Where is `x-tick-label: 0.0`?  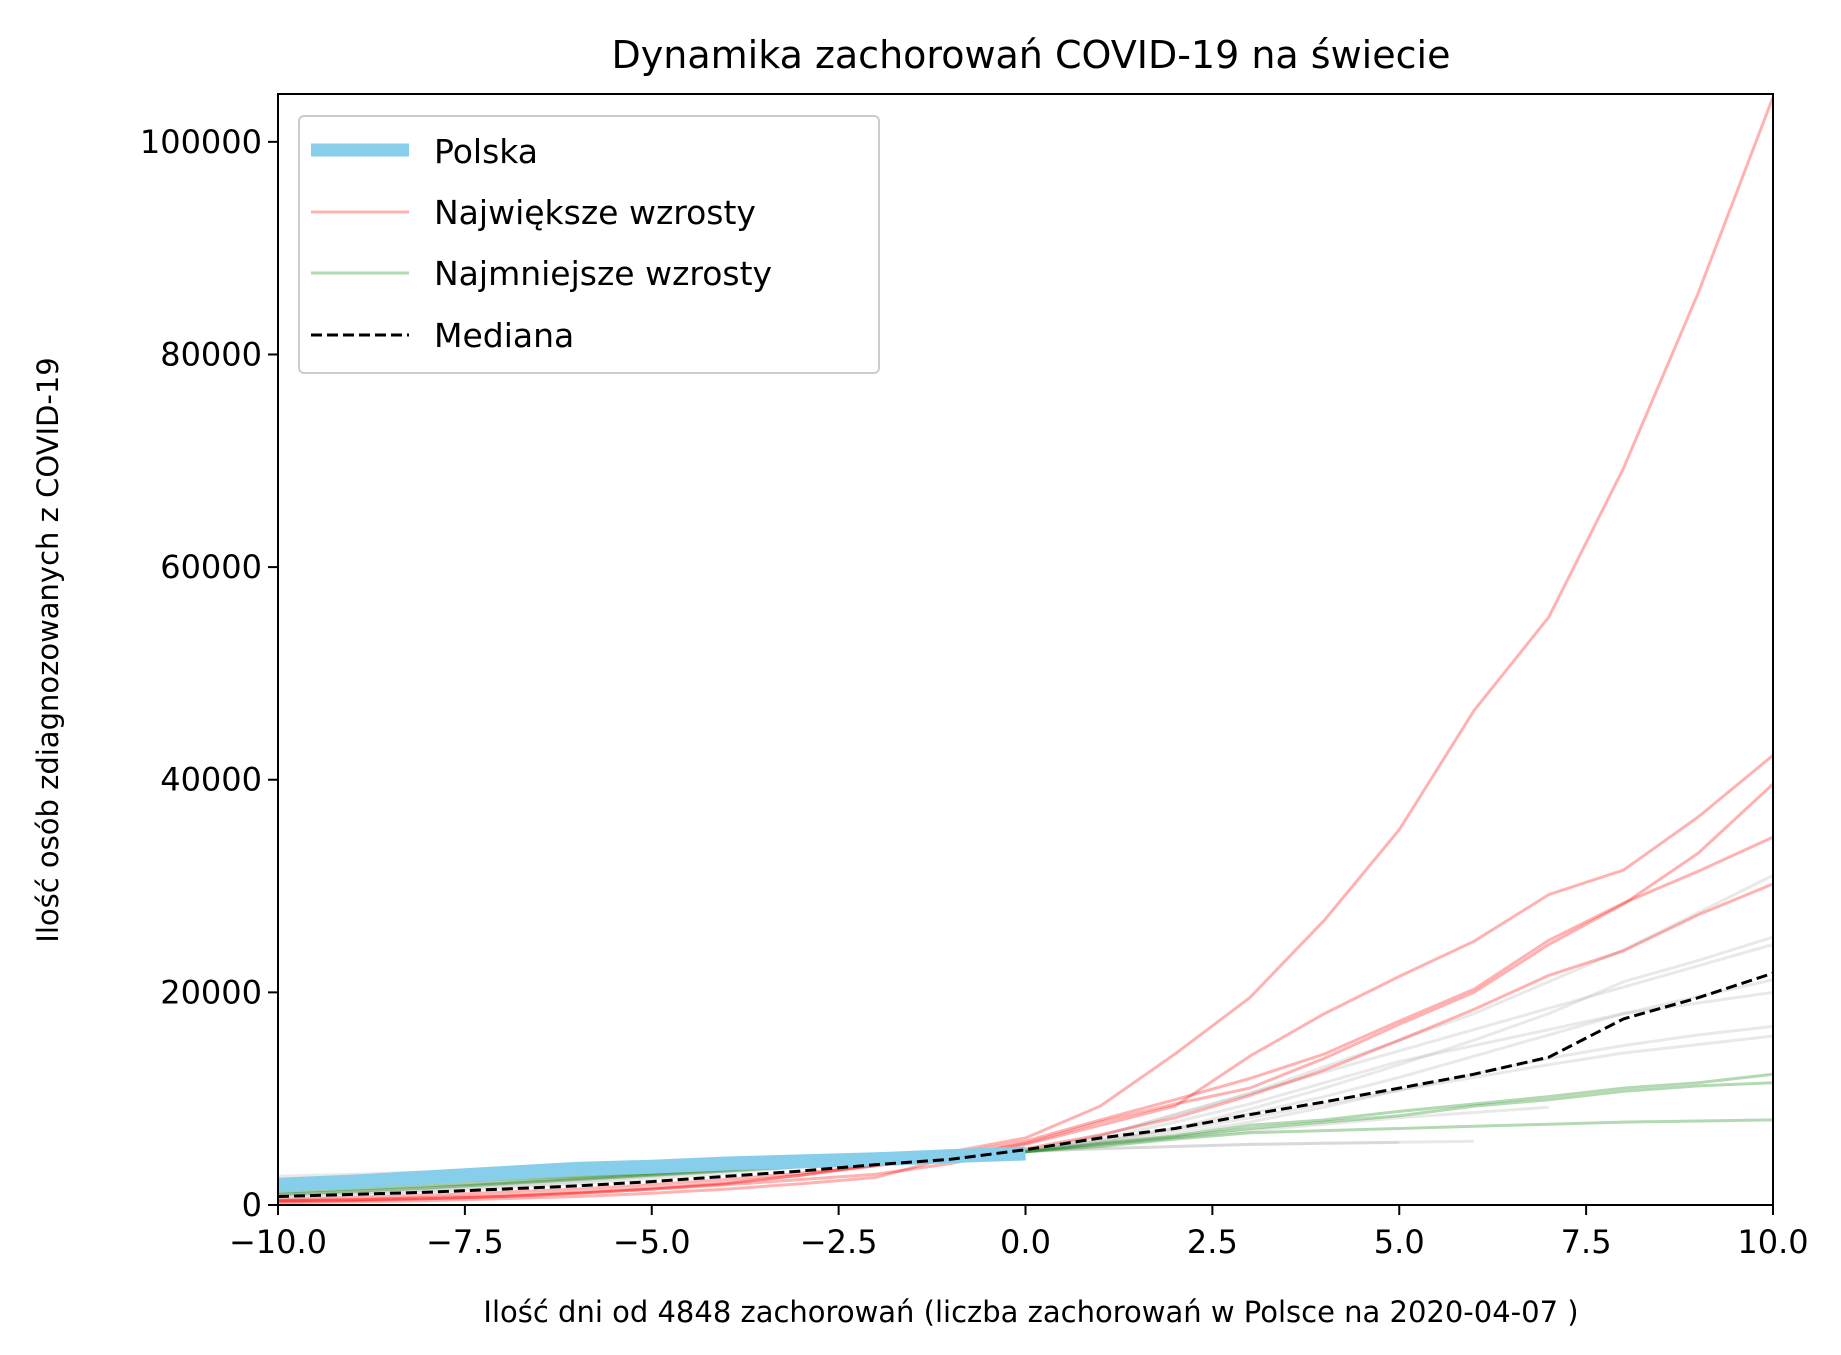
x-tick-label: 0.0 is located at coordinates (1025, 1242).